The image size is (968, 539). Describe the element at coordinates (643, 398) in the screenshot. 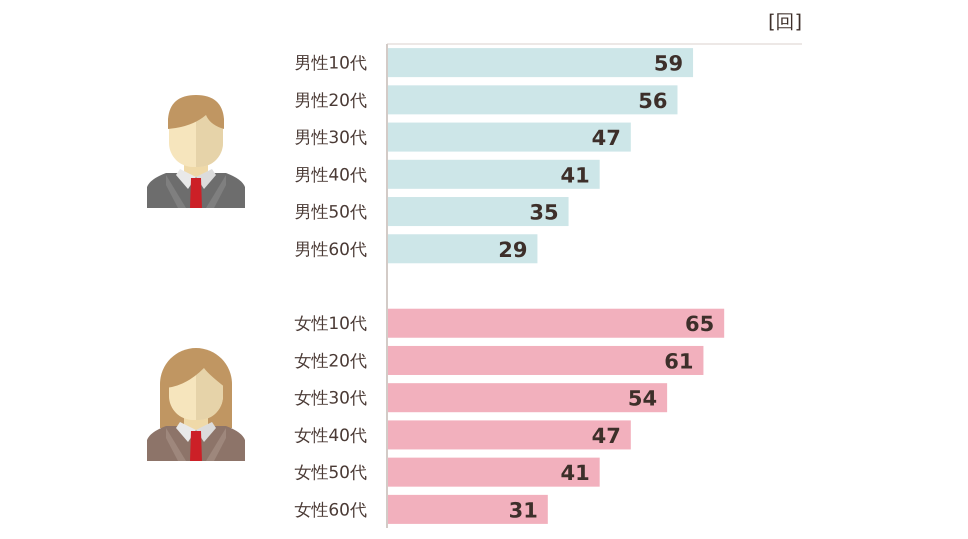

I see `data-label: 54` at that location.